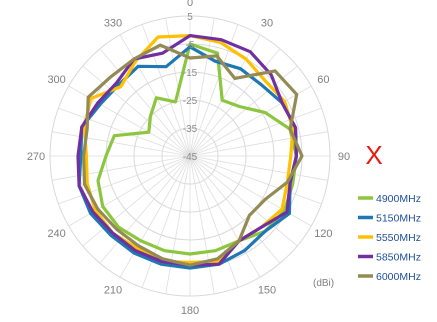 The height and width of the screenshot is (322, 437). I want to click on angle-label: 210, so click(113, 290).